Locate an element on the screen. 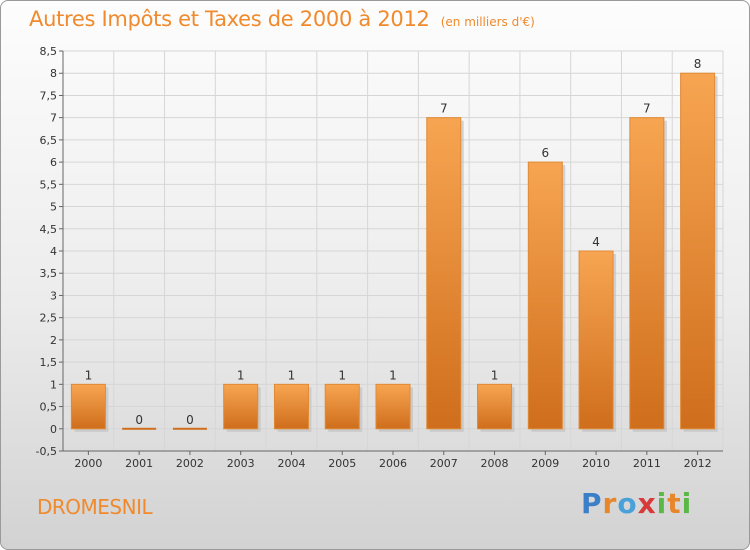 This screenshot has height=550, width=750. y-tick-label: -0,5 is located at coordinates (46, 451).